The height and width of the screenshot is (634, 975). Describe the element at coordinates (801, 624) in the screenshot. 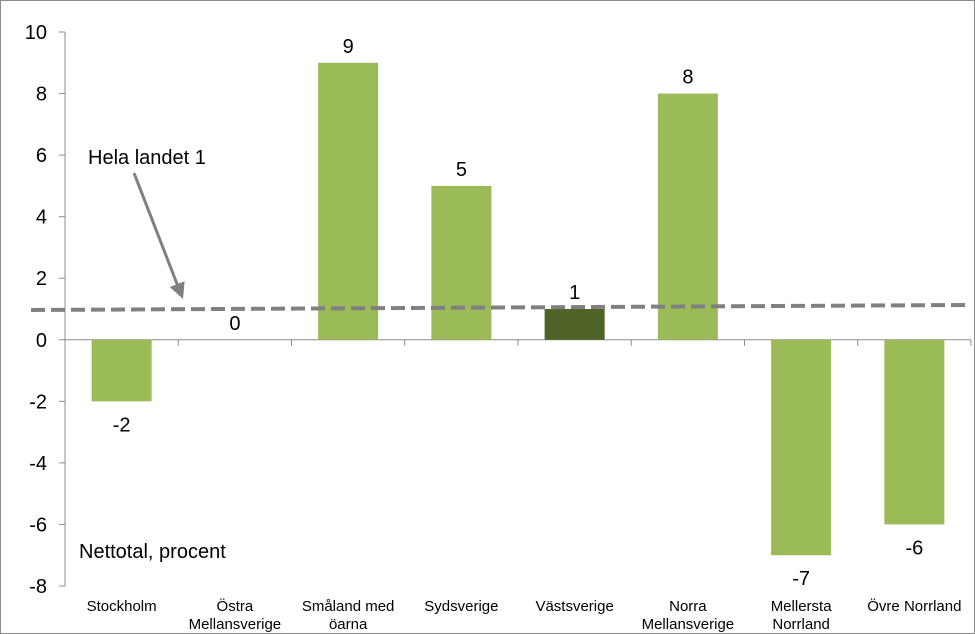

I see `category-label-6: Norrland` at that location.